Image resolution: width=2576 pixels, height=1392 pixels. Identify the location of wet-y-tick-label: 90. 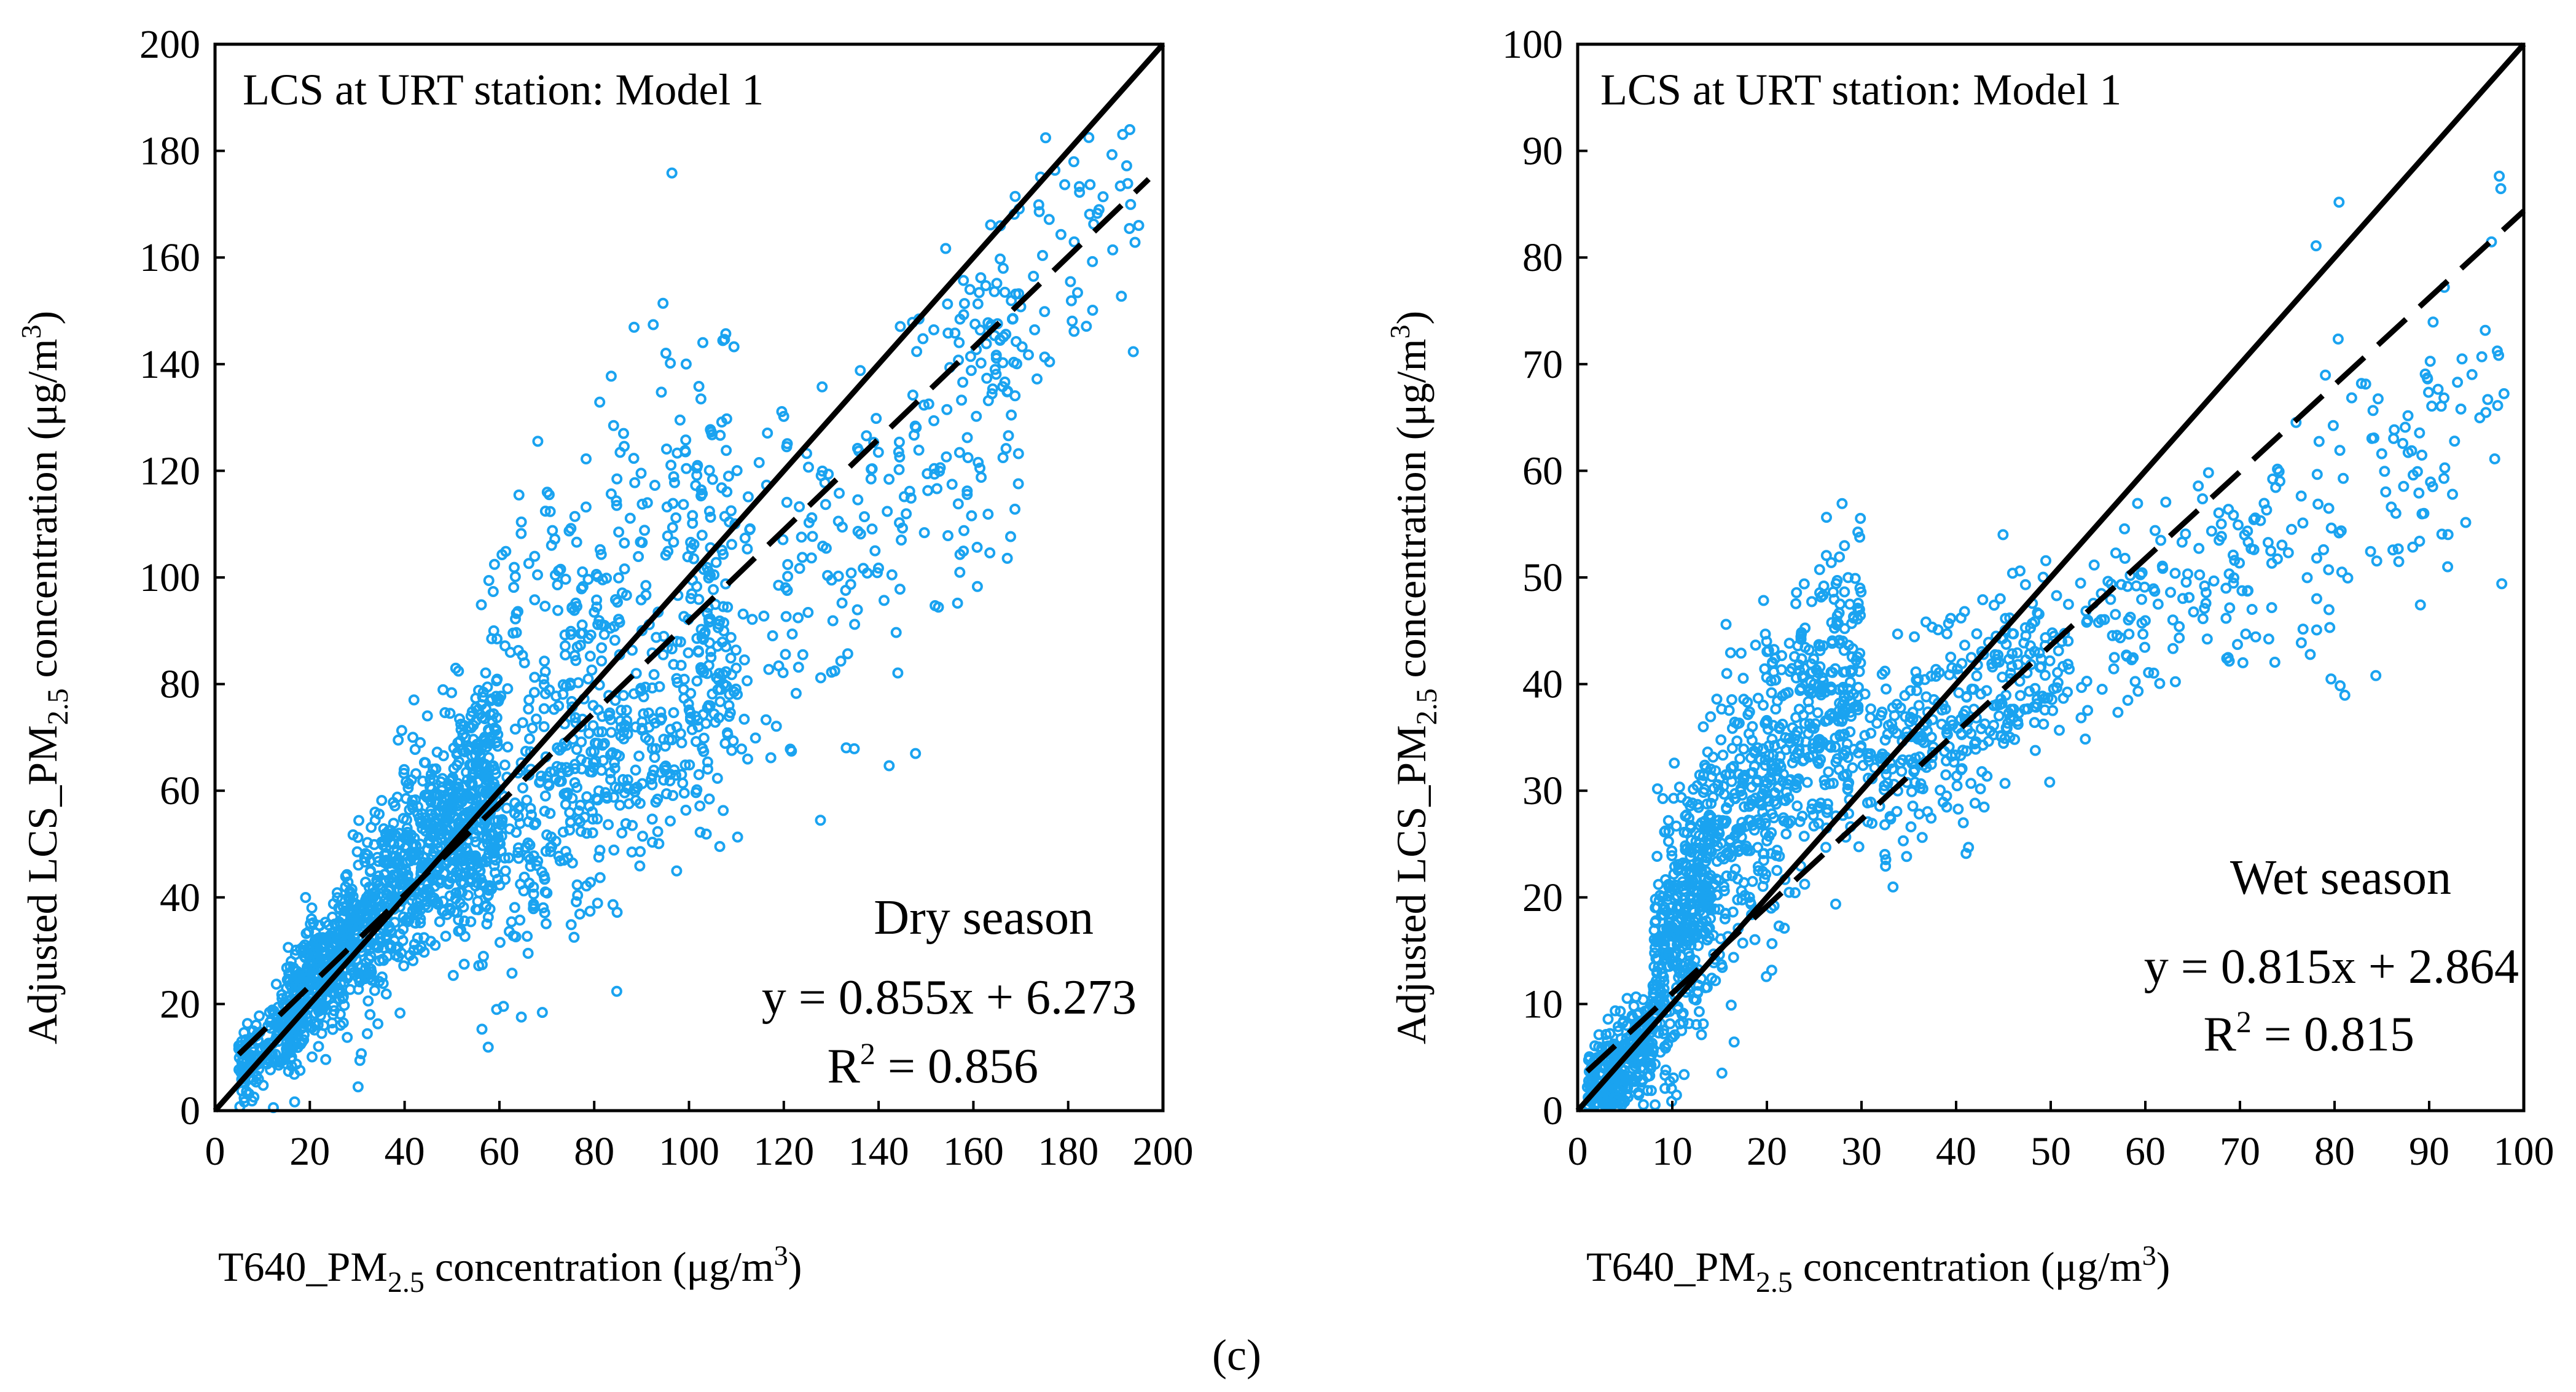
(1542, 151).